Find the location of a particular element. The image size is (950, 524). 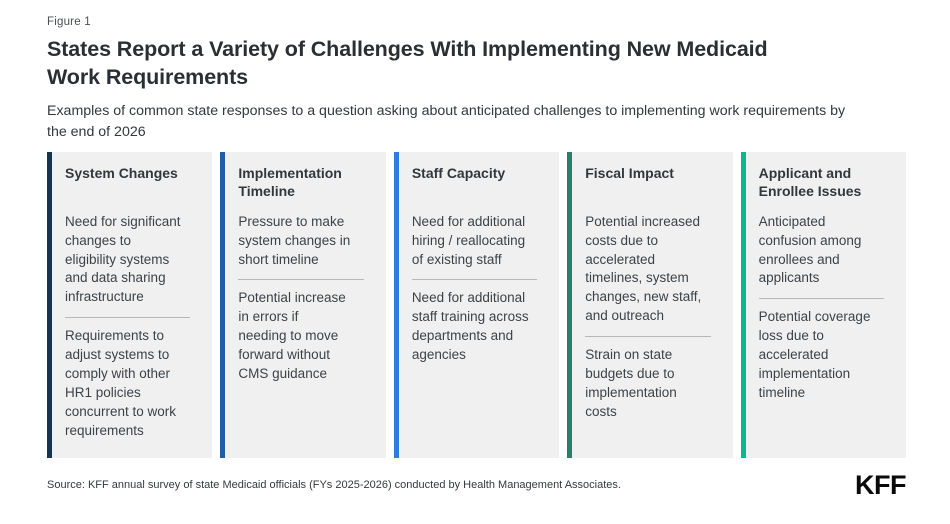

column-header: Fiscal Impact is located at coordinates (629, 172).